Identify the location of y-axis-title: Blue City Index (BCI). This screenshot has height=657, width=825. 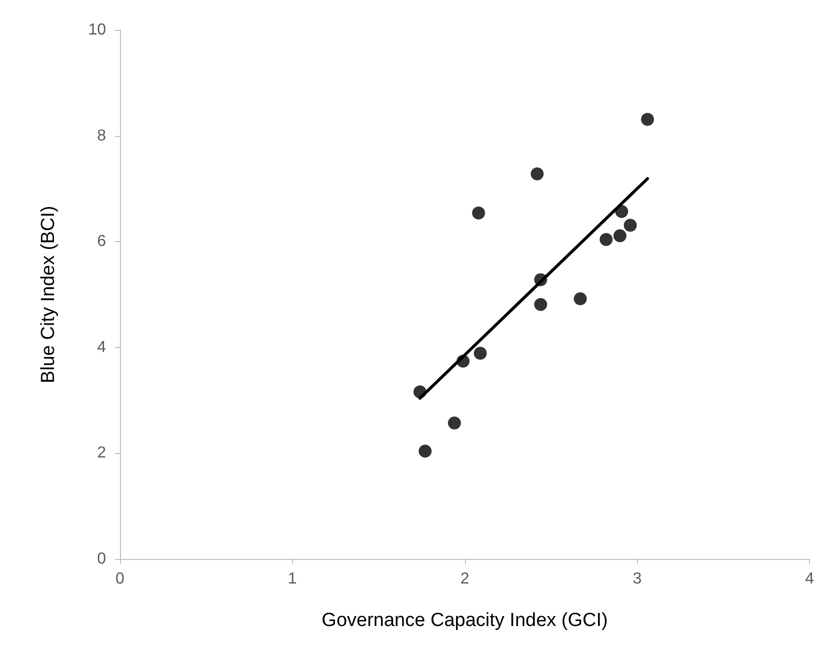
(48, 295).